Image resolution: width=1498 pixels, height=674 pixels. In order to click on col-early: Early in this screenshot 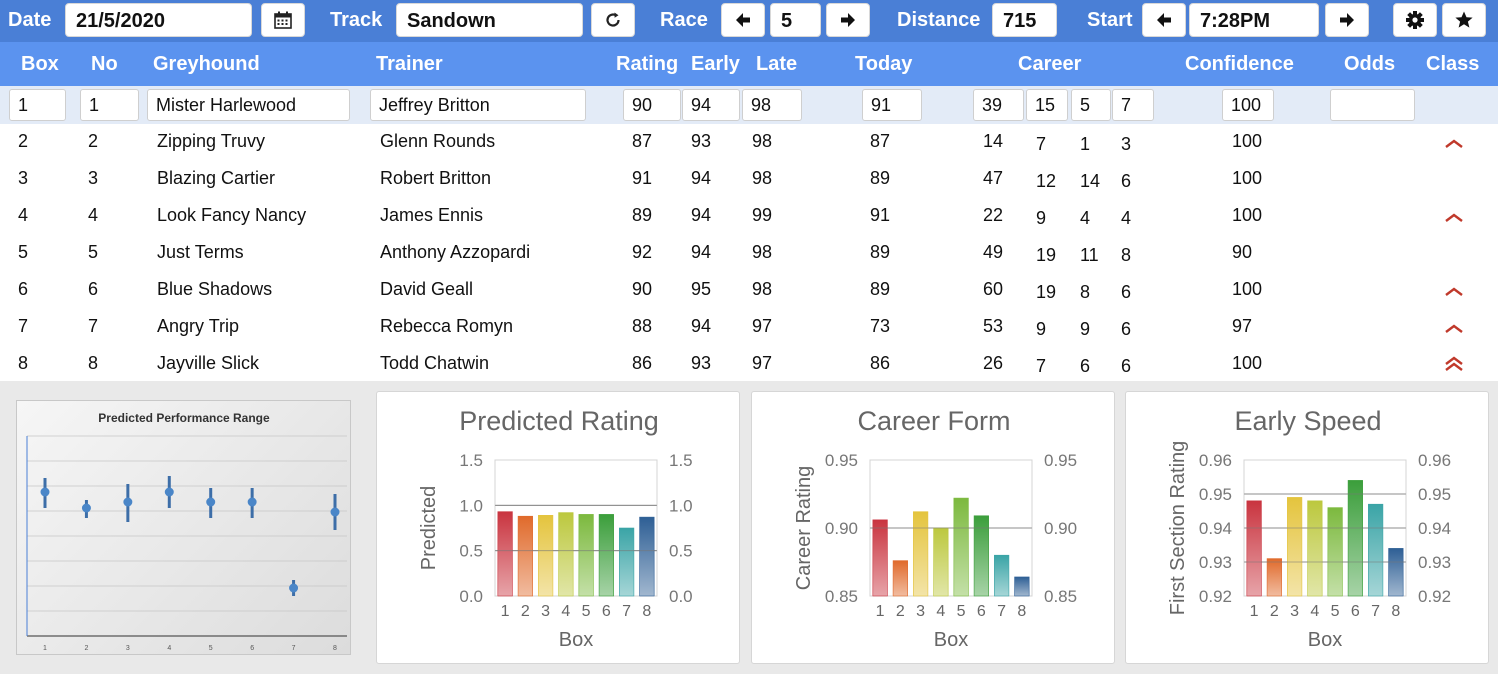, I will do `click(715, 64)`.